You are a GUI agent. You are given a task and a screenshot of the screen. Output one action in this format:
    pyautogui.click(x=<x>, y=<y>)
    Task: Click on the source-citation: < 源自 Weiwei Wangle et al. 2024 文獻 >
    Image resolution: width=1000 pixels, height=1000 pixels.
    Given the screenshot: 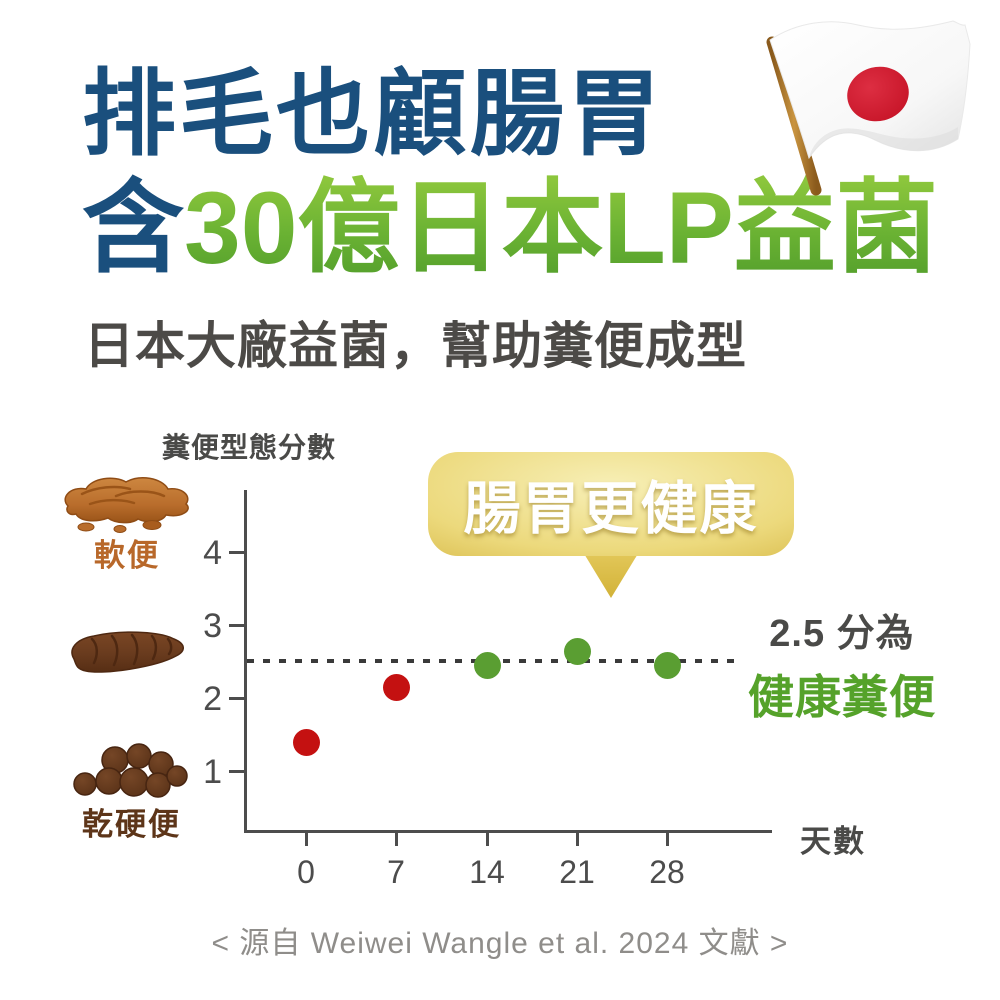 What is the action you would take?
    pyautogui.click(x=500, y=943)
    